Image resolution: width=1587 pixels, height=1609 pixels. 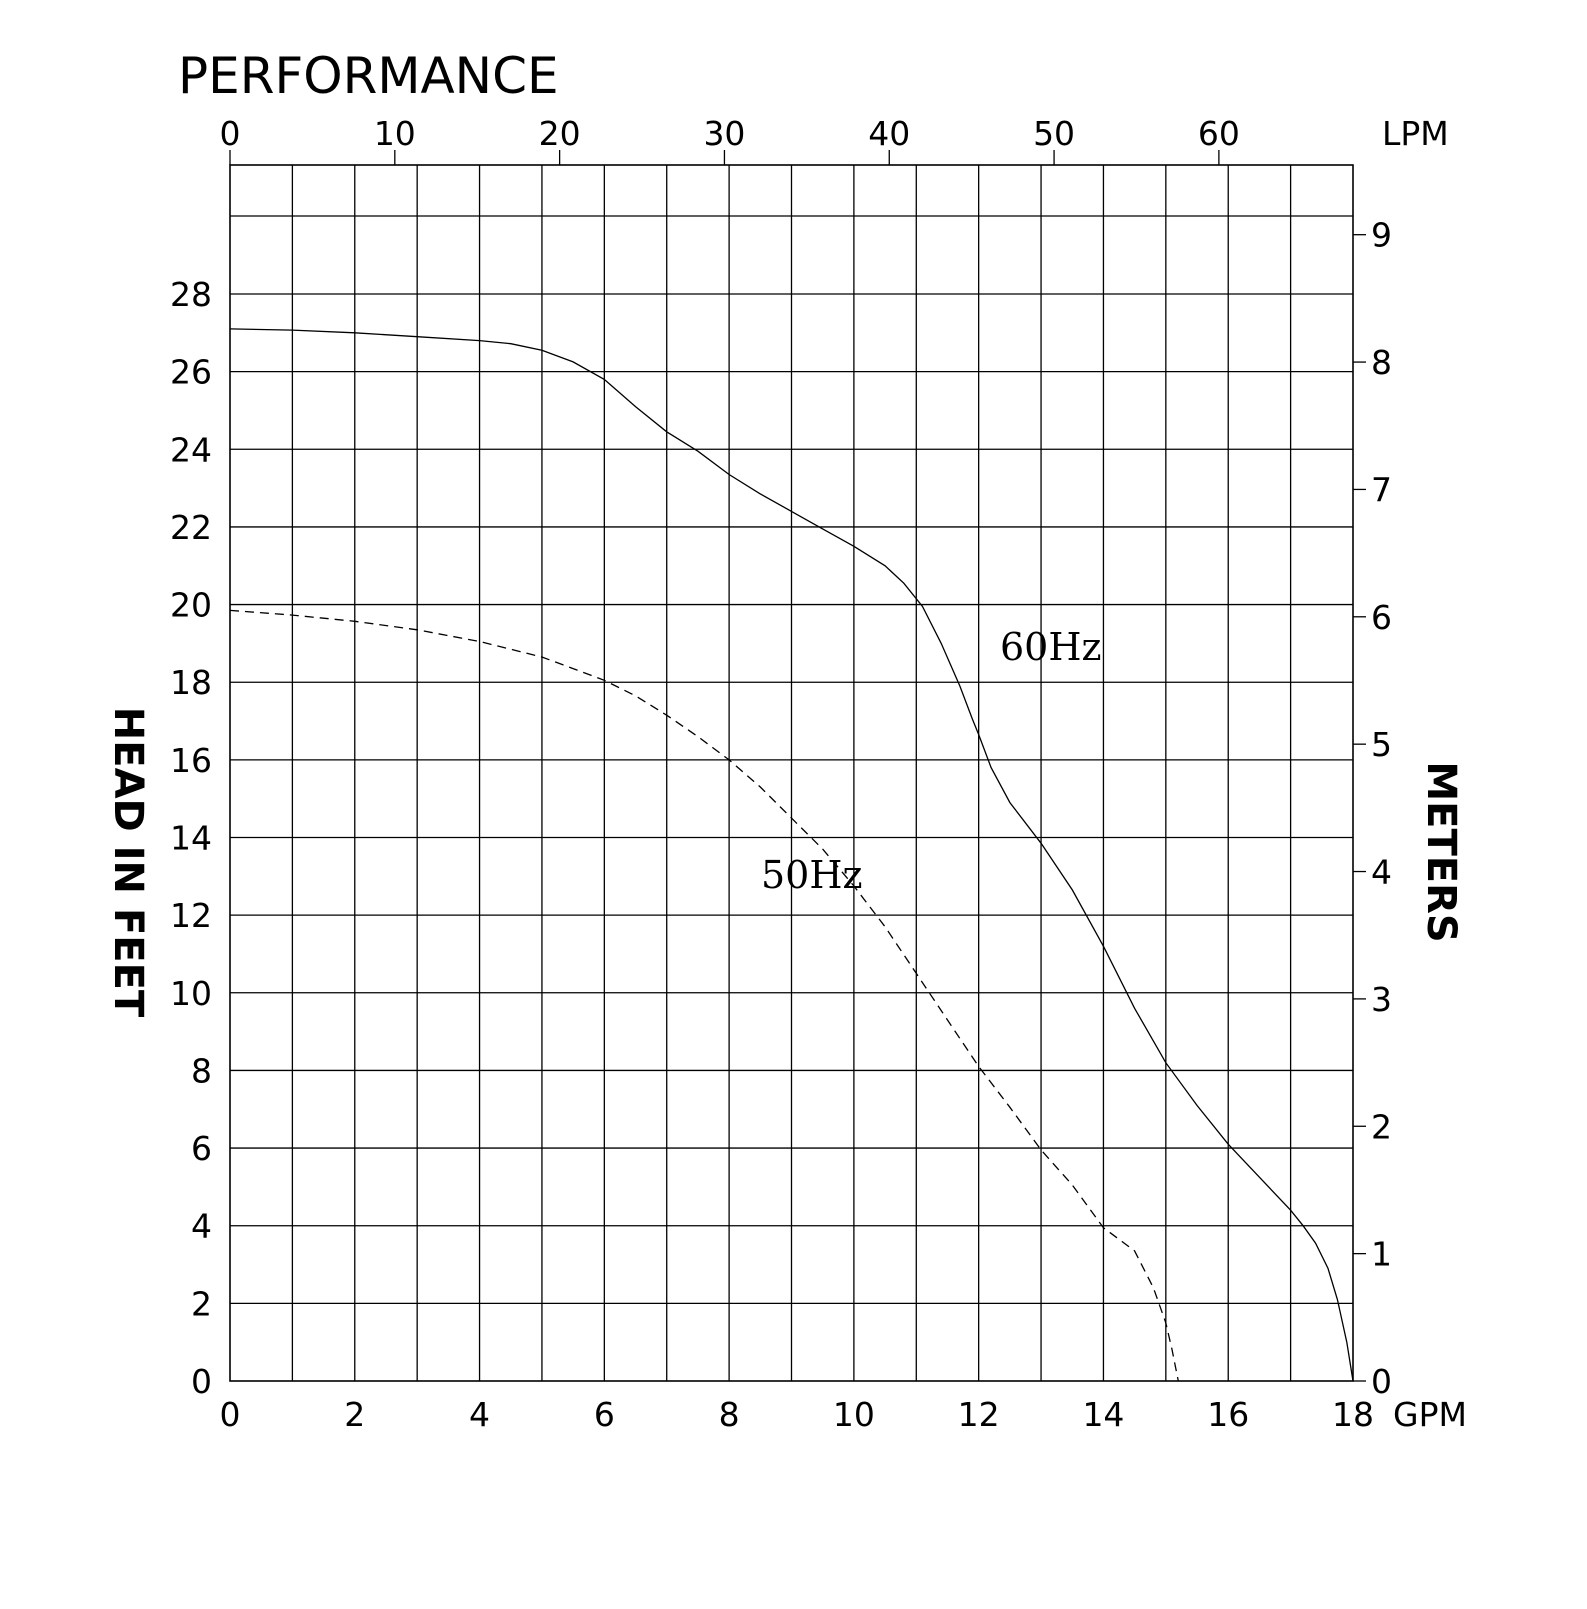 What do you see at coordinates (368, 76) in the screenshot?
I see `chart-title: PERFORMANCE` at bounding box center [368, 76].